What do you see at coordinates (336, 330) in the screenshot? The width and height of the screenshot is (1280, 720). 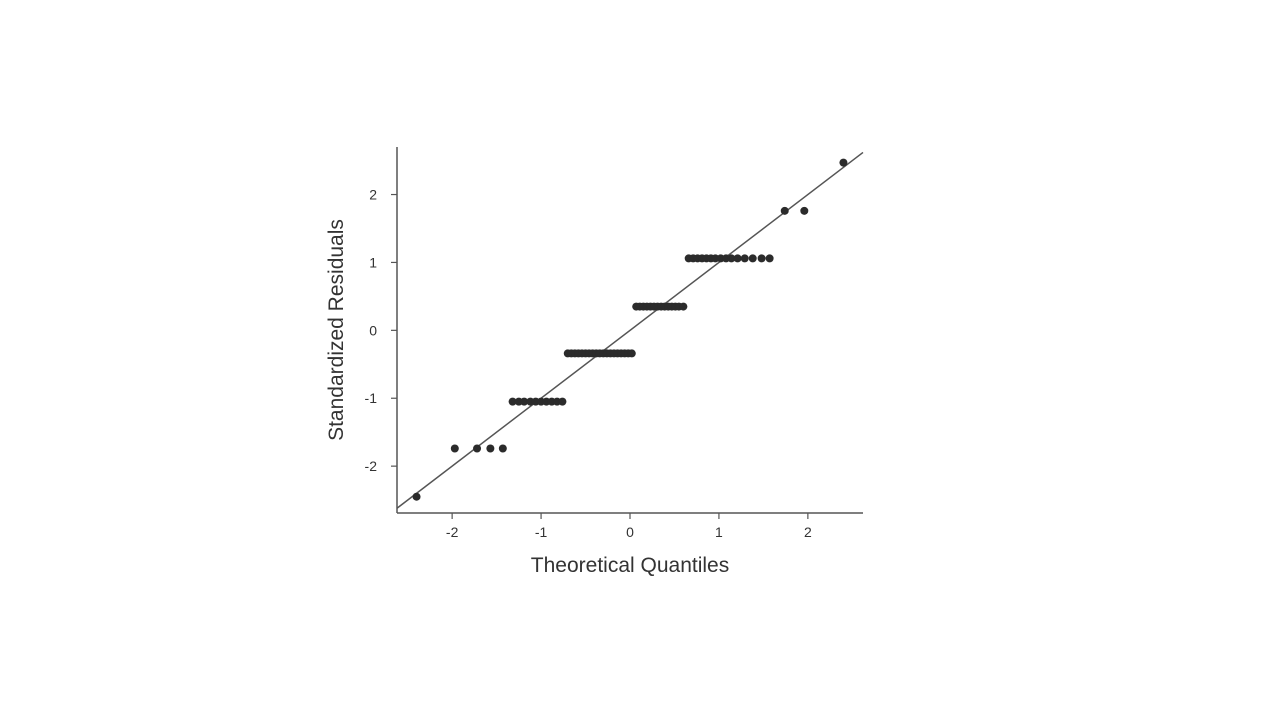 I see `y-axis-title: Standardized Residuals` at bounding box center [336, 330].